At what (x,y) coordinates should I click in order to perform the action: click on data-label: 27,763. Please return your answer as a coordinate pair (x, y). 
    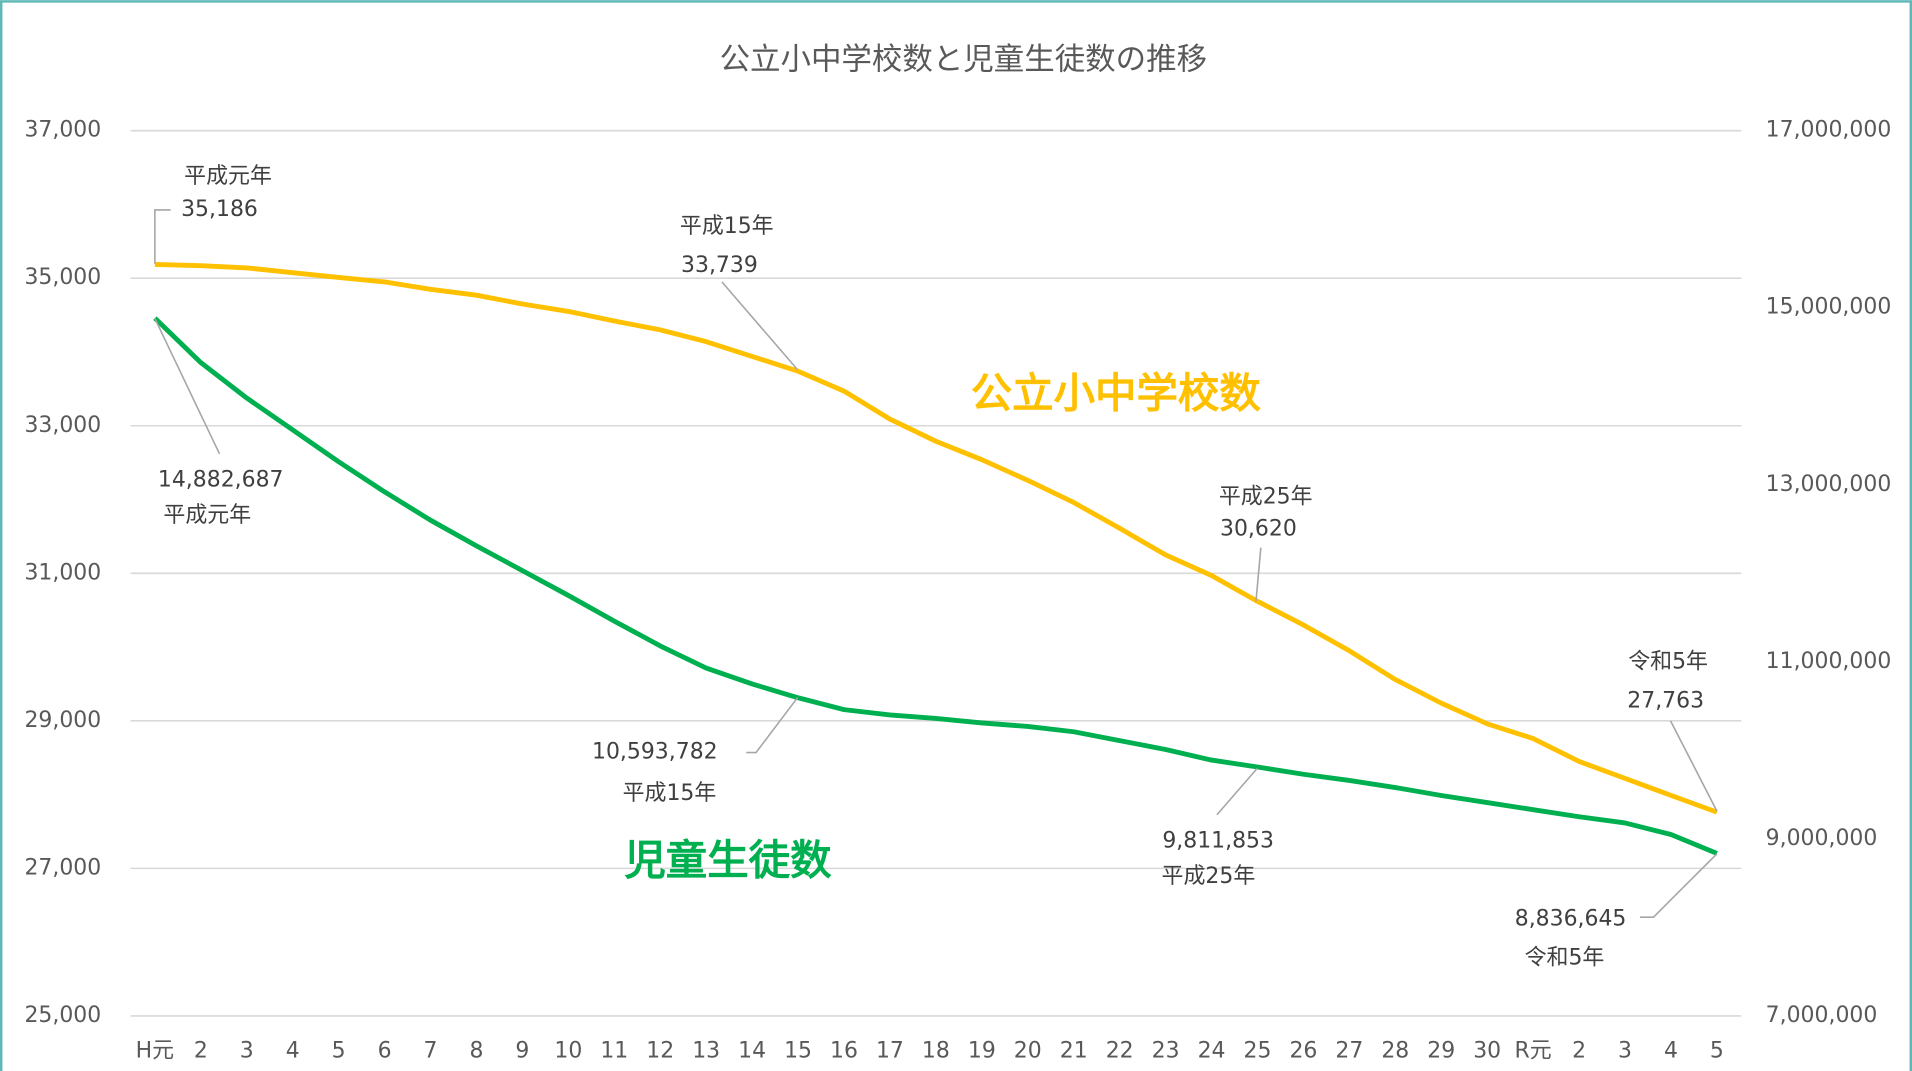
    Looking at the image, I should click on (1665, 700).